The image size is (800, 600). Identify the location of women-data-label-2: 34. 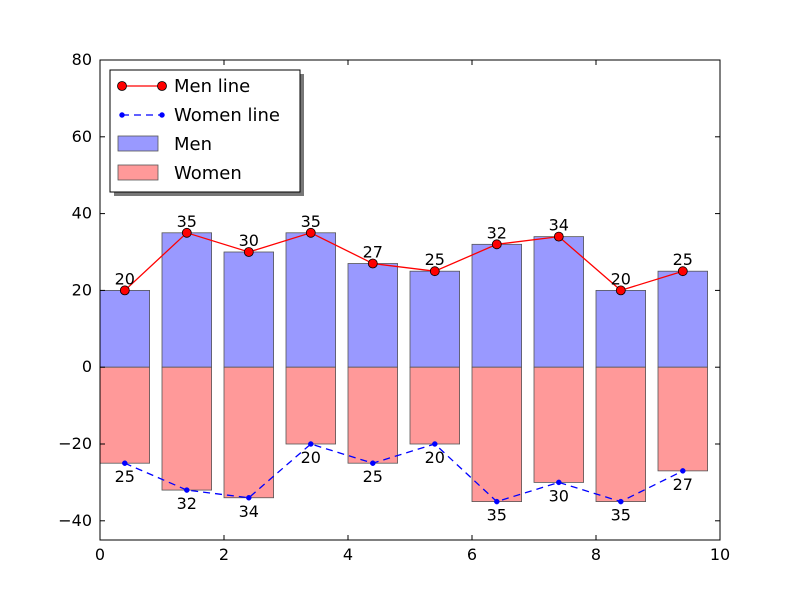
(249, 511).